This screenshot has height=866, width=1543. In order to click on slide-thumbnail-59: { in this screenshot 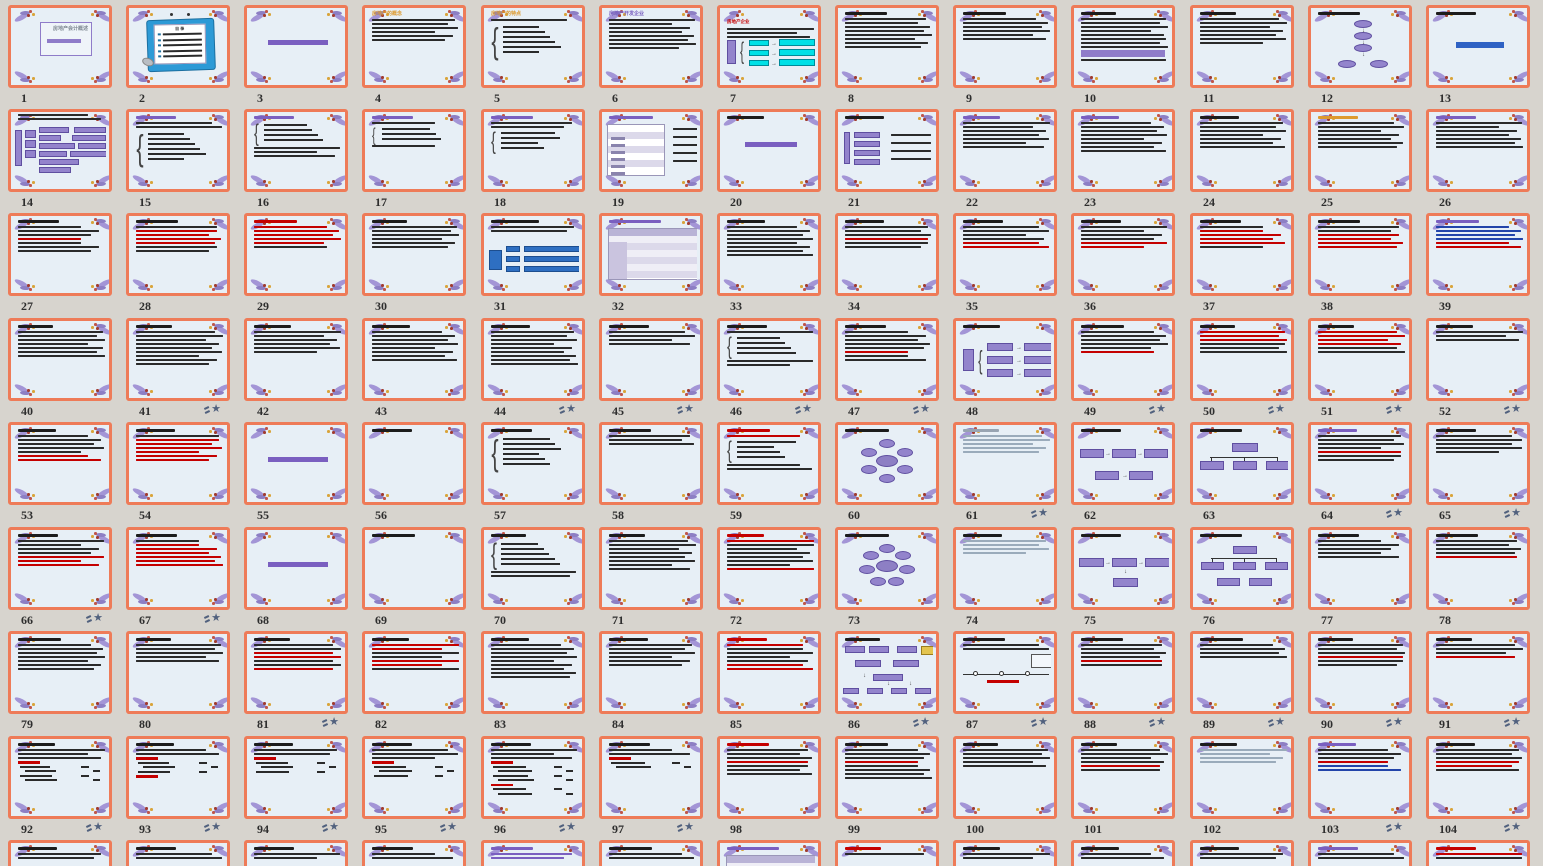, I will do `click(769, 463)`.